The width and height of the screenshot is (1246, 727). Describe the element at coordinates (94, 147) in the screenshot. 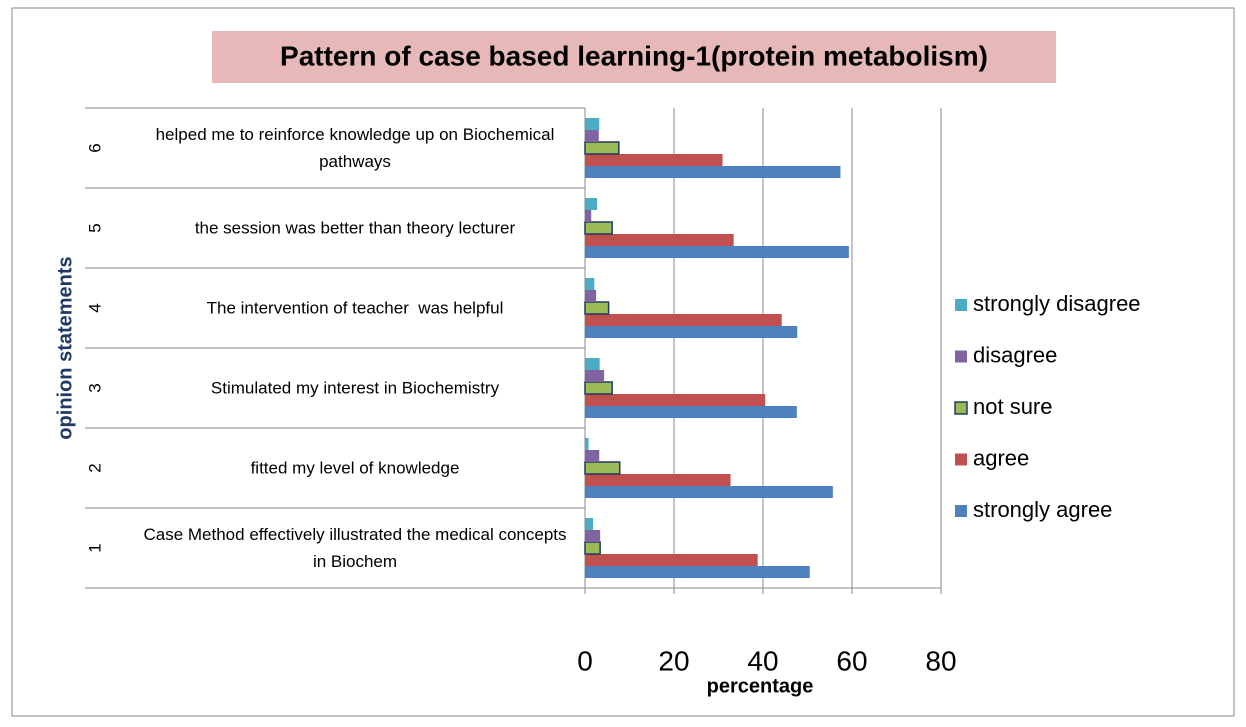

I see `category-number: 6` at that location.